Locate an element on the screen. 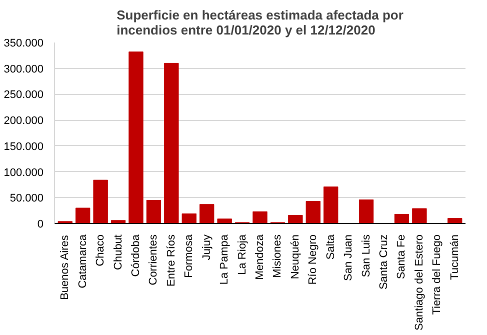 This screenshot has width=487, height=335. chart-title: Superficie en hectáreas estimada afectada por incendios entre 01/01/2020 y el 12/12/2020 is located at coordinates (260, 23).